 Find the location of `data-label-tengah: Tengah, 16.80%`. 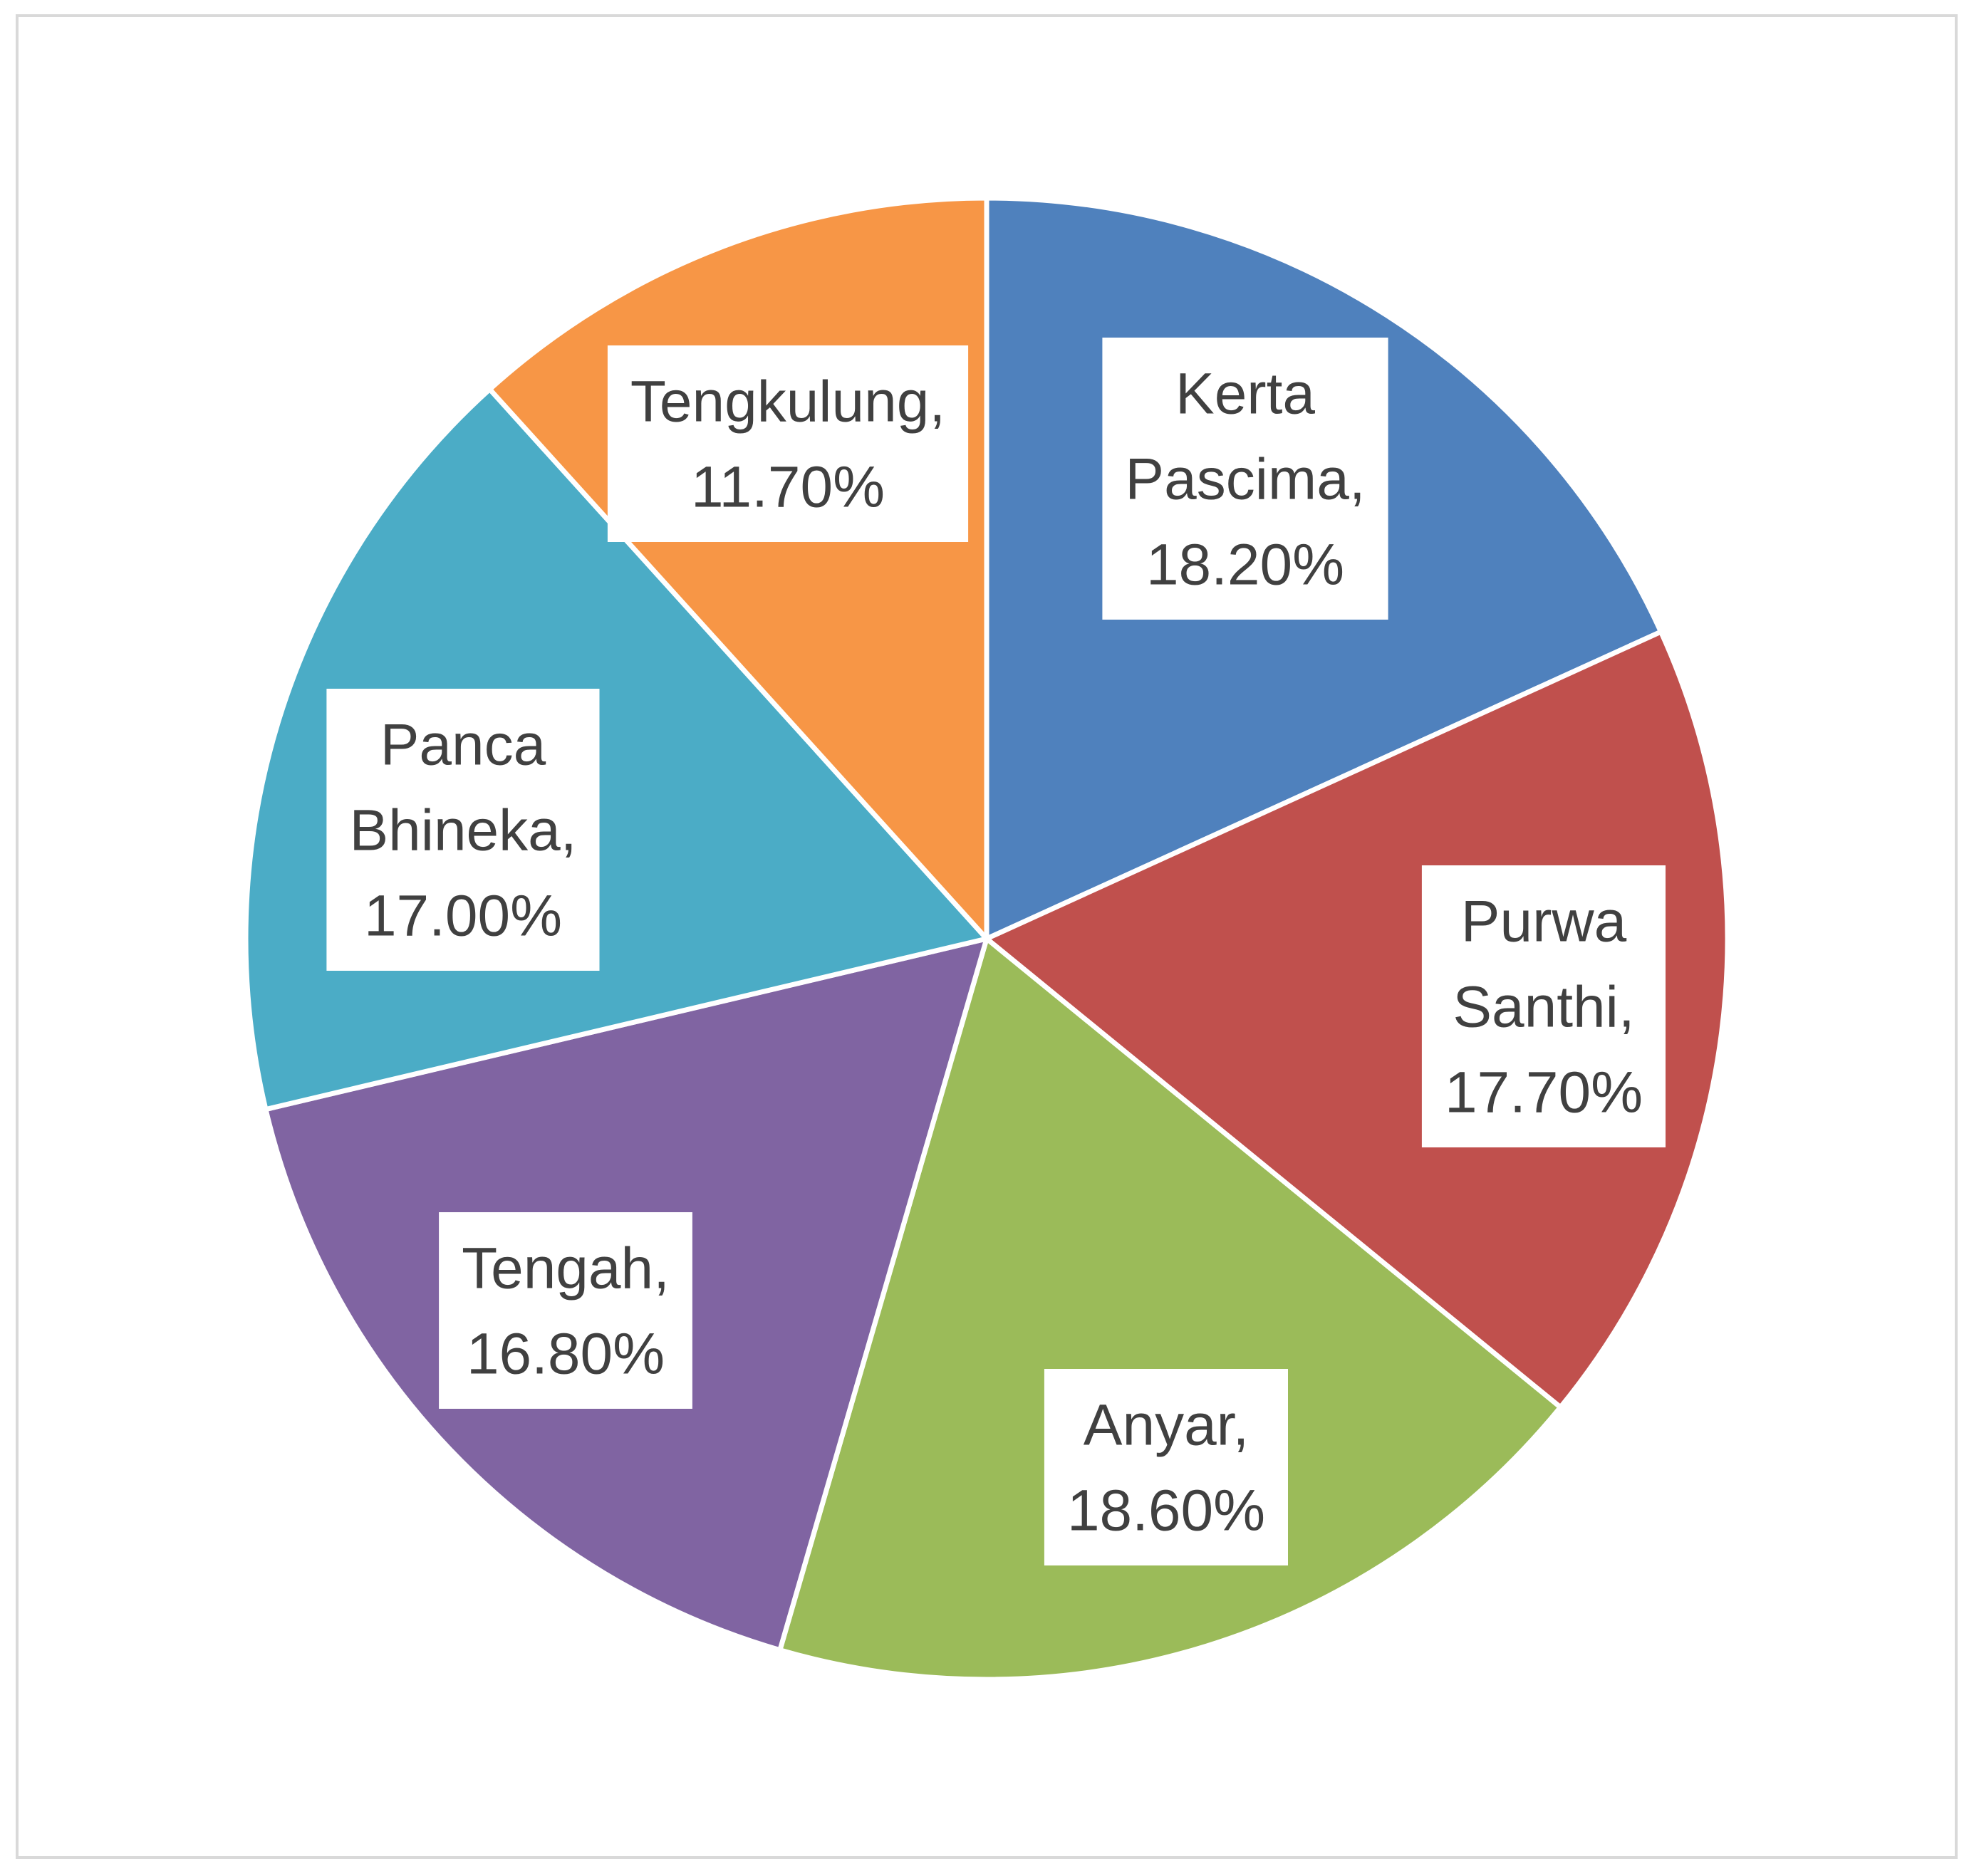

data-label-tengah: Tengah, 16.80% is located at coordinates (565, 1310).